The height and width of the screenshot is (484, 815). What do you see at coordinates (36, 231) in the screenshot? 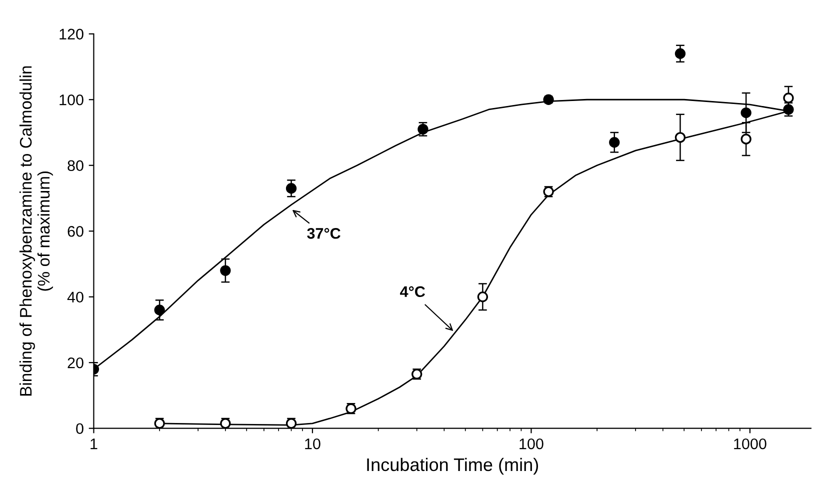
I see `y-axis-title: Binding of Phenoxybenzamine to Calmodulin (% of maximum)` at bounding box center [36, 231].